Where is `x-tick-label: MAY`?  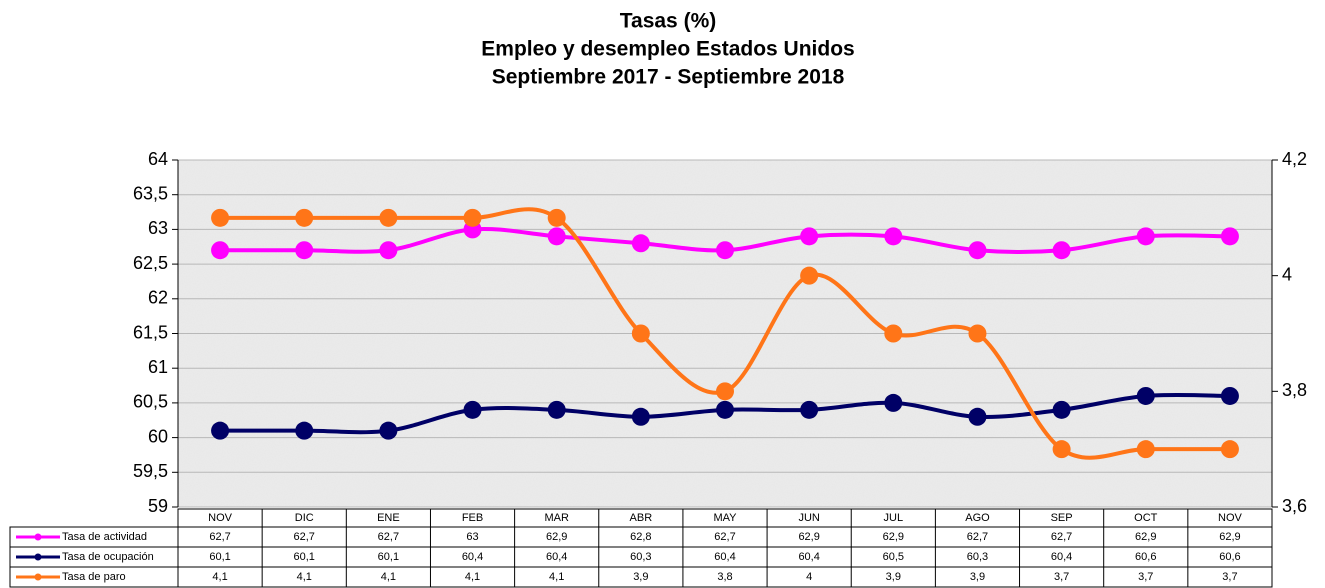 x-tick-label: MAY is located at coordinates (725, 518).